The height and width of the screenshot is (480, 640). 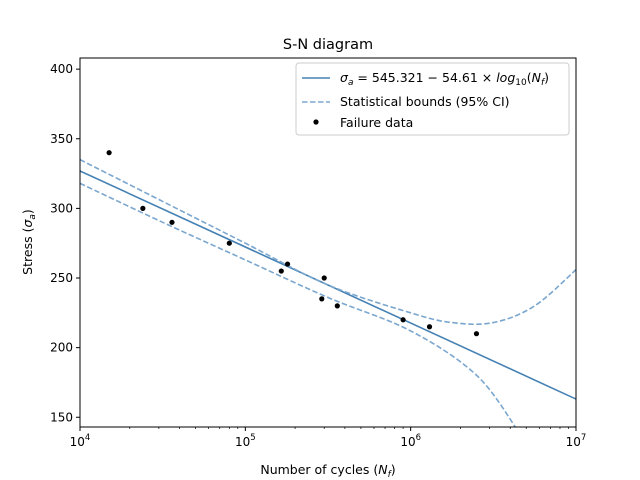 I want to click on y-tick-label: 250, so click(x=61, y=278).